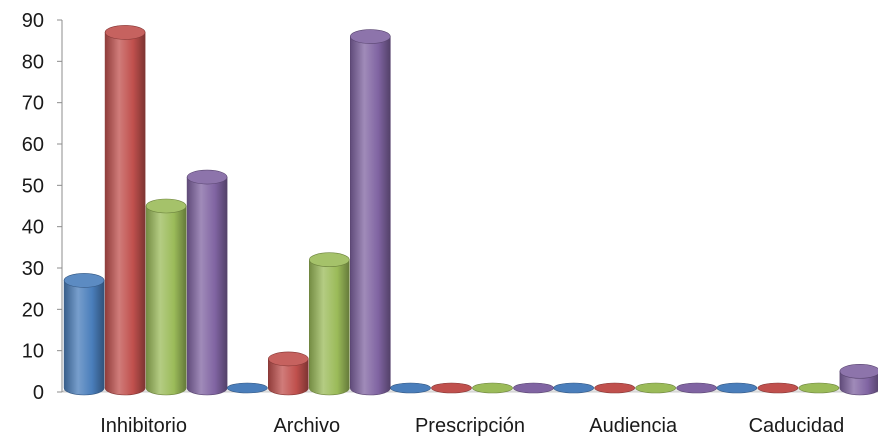 This screenshot has width=878, height=439. I want to click on y-tick-label: 90, so click(33, 21).